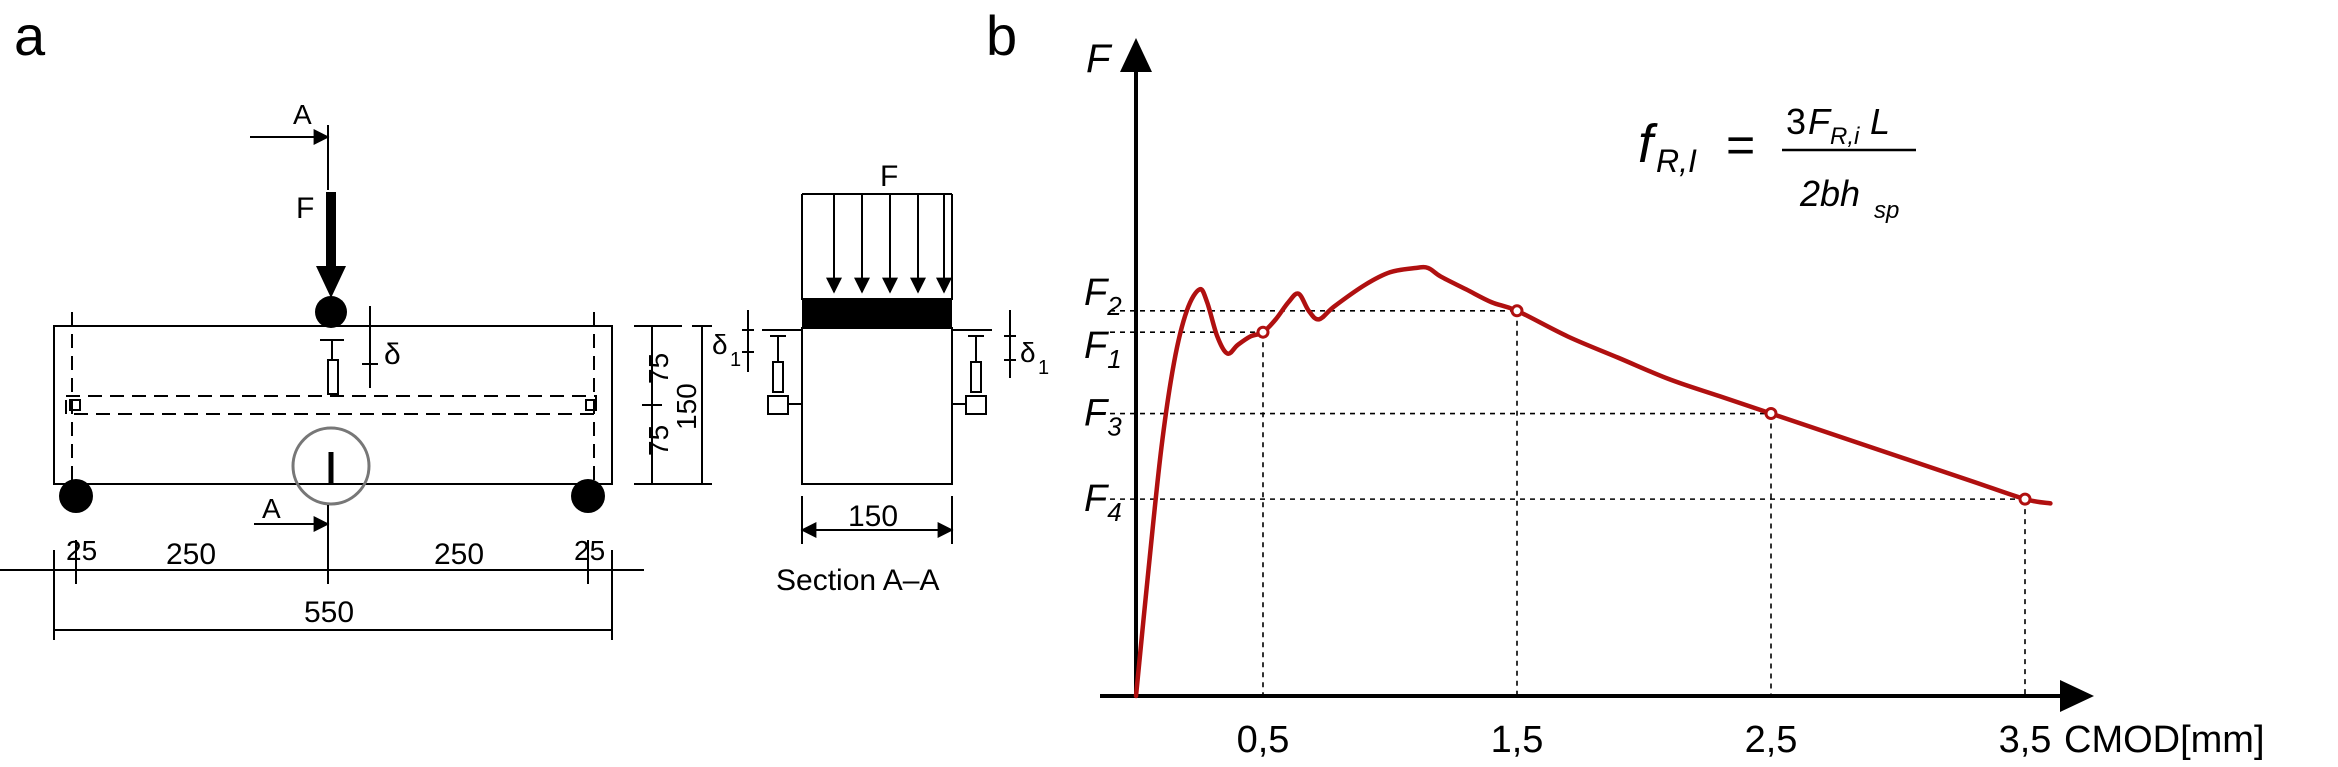  Describe the element at coordinates (591, 405) in the screenshot. I see `frame-end-right` at that location.